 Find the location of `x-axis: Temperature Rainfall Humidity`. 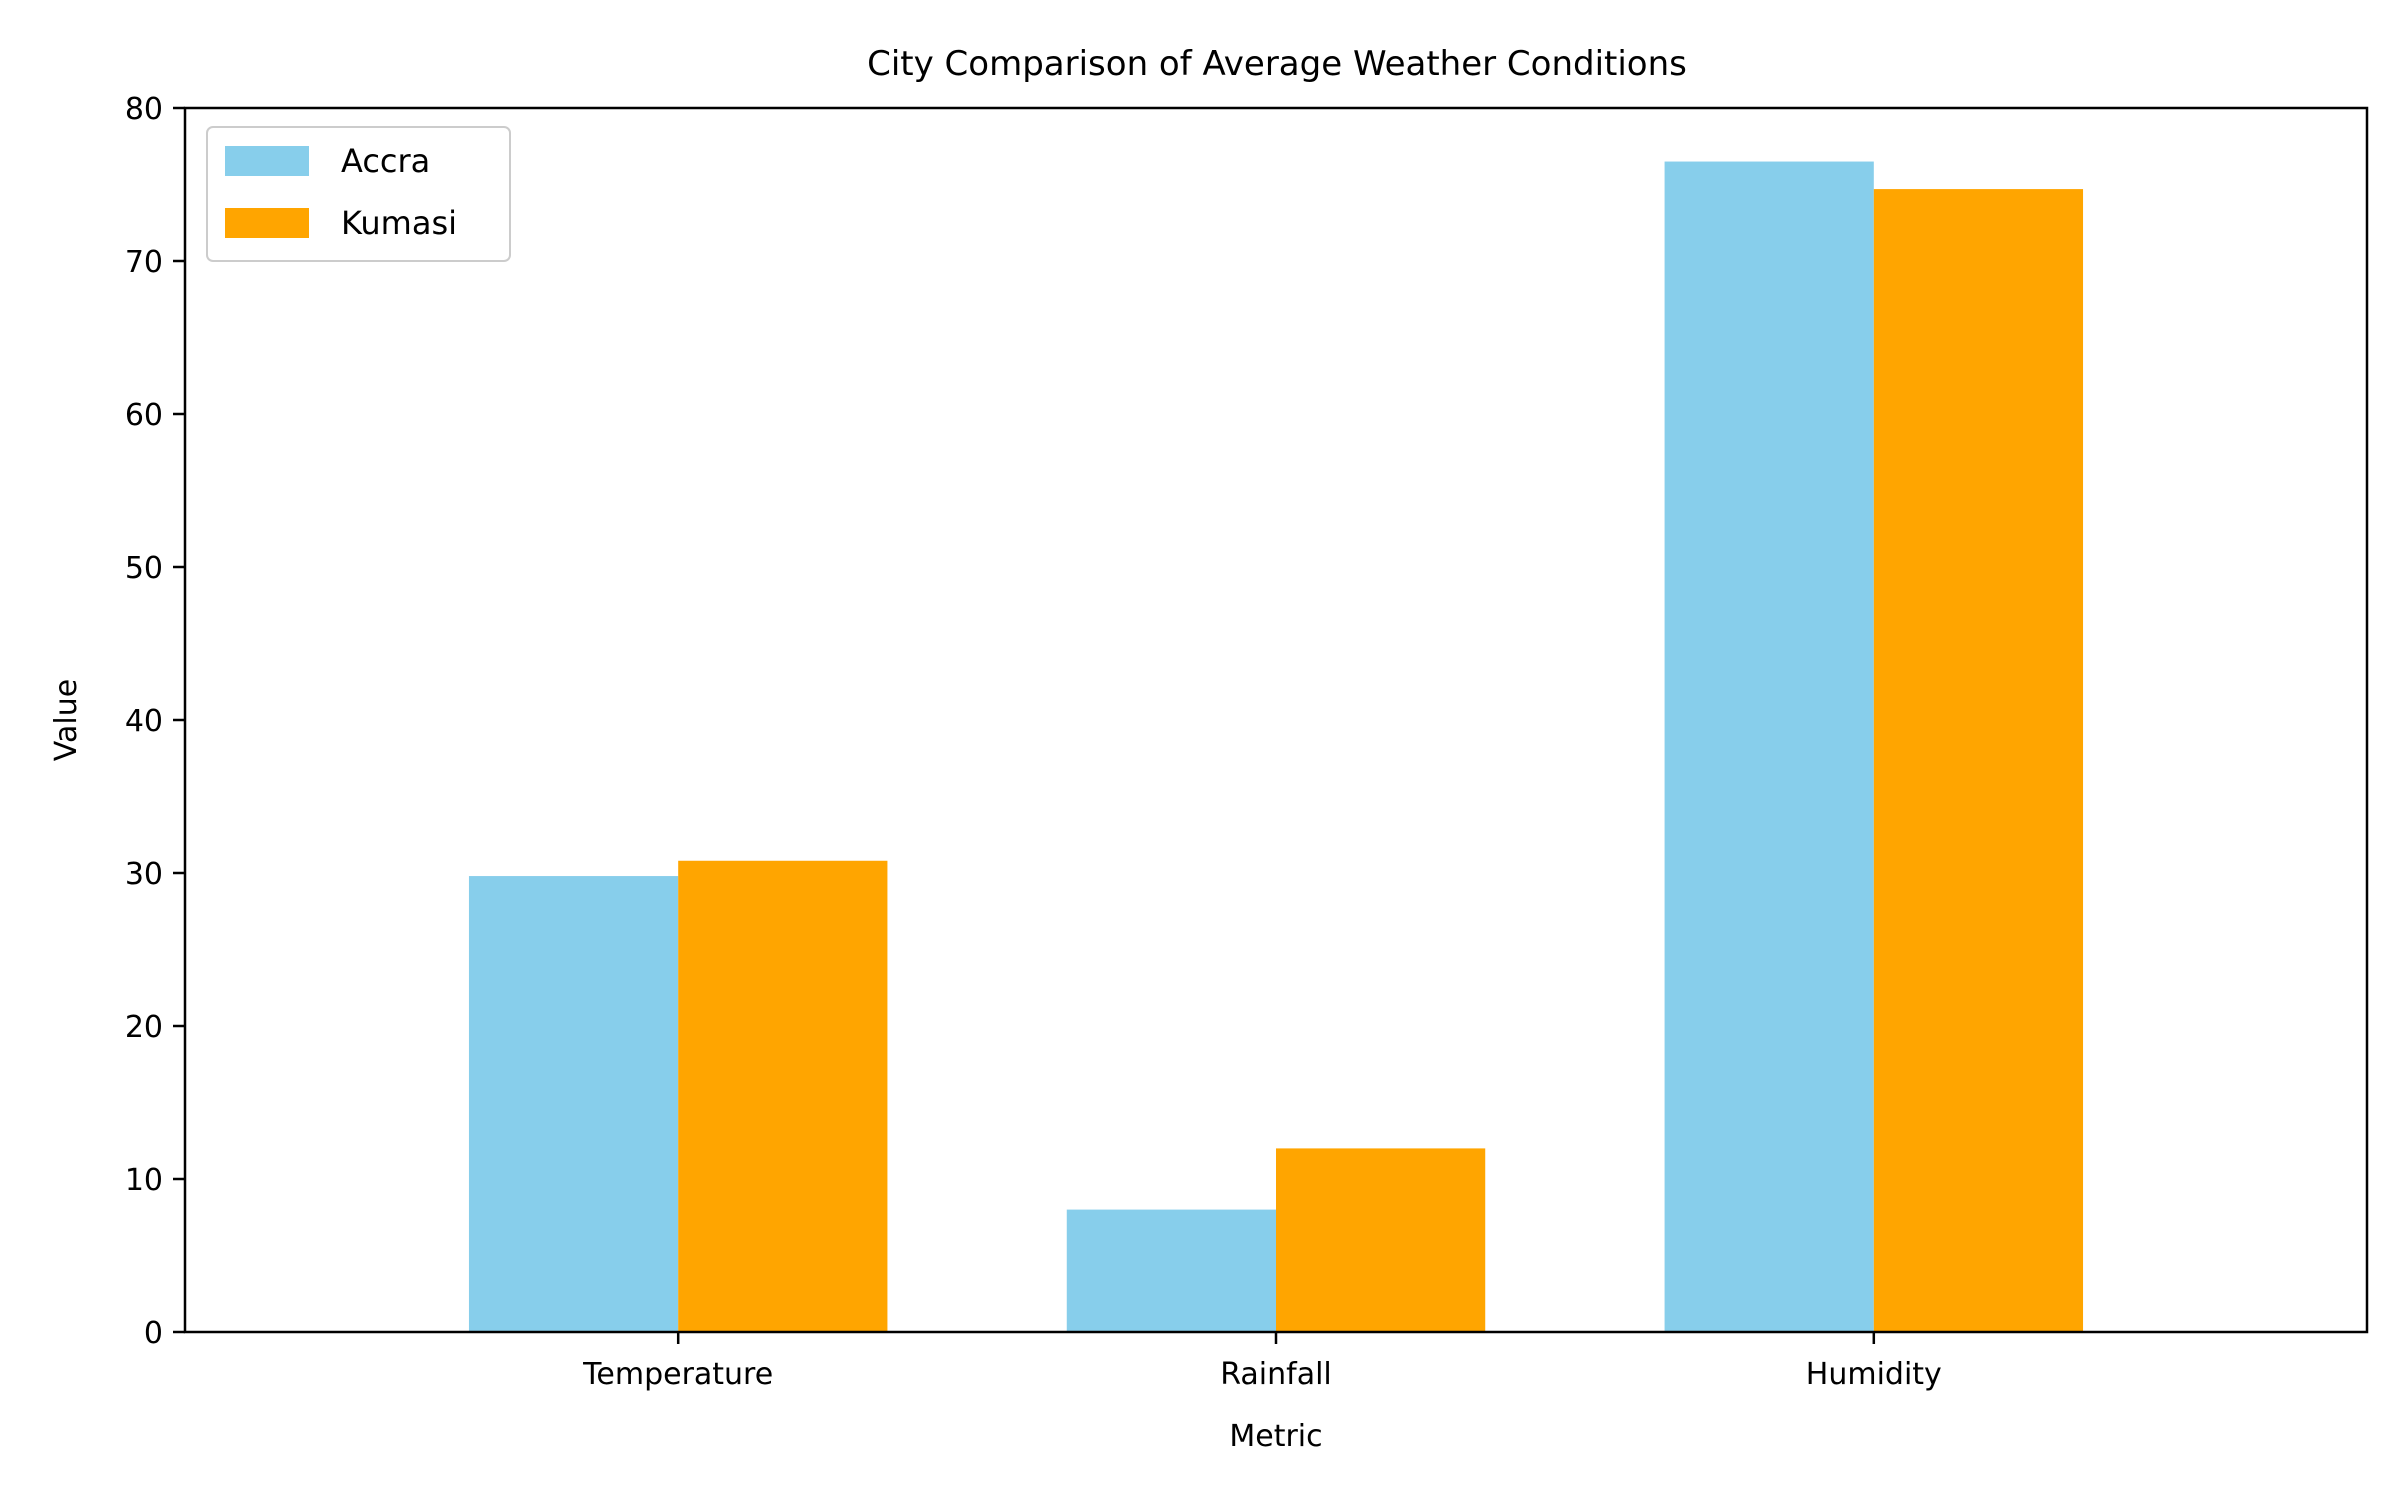

x-axis: Temperature Rainfall Humidity is located at coordinates (1262, 1362).